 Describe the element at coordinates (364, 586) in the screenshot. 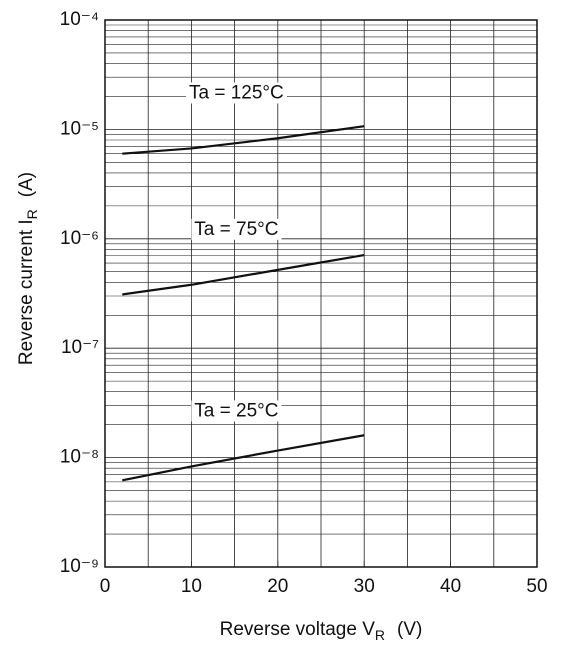

I see `x-tick-label: 30` at that location.